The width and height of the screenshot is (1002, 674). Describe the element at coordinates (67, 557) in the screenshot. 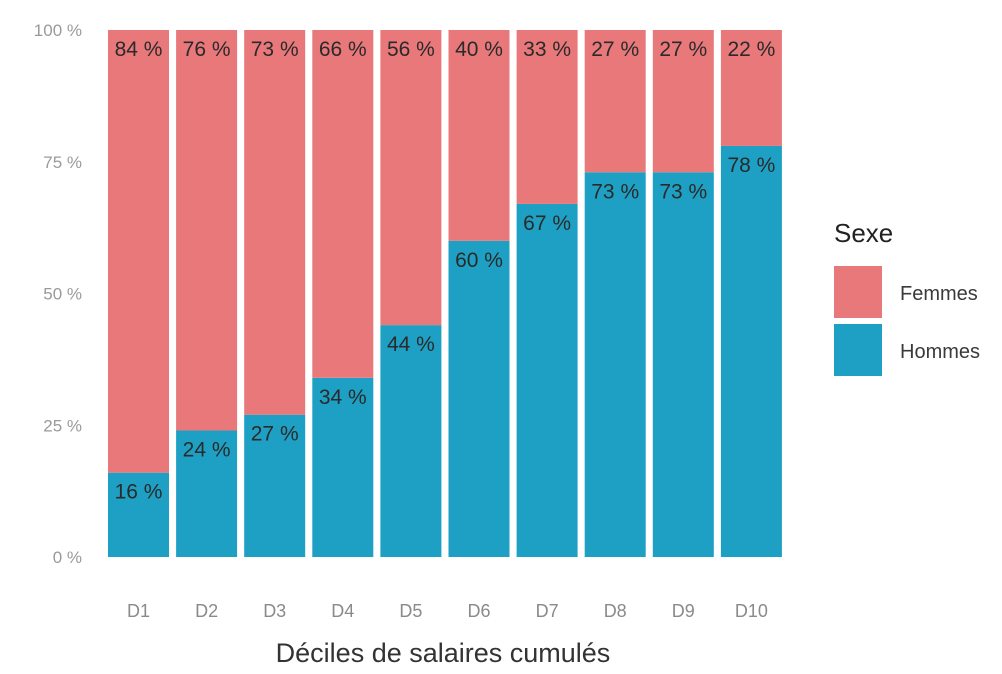

I see `y-tick-label: 0 %` at that location.